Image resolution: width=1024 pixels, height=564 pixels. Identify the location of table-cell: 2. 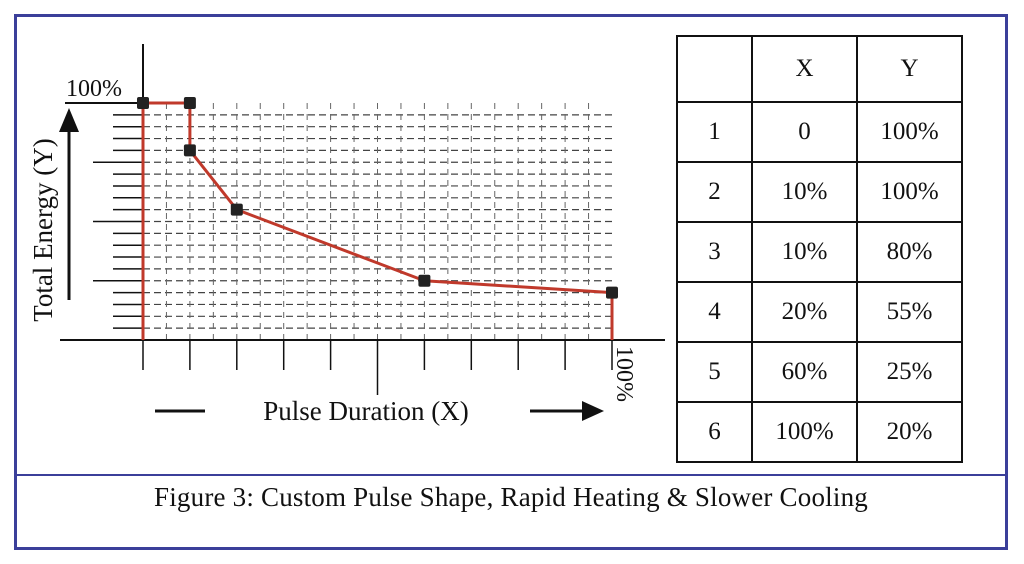
(714, 192).